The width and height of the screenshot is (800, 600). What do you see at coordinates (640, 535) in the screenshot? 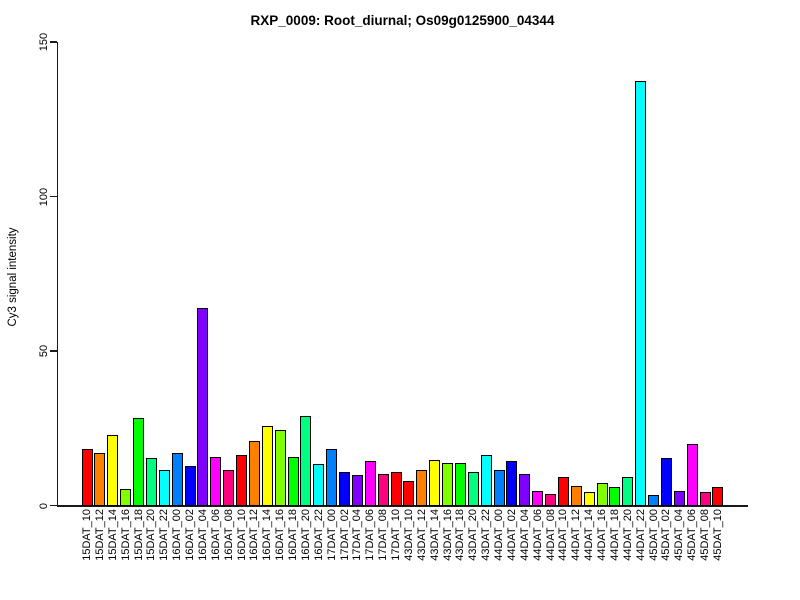
I see `x-tick-label: 44DAT_22` at bounding box center [640, 535].